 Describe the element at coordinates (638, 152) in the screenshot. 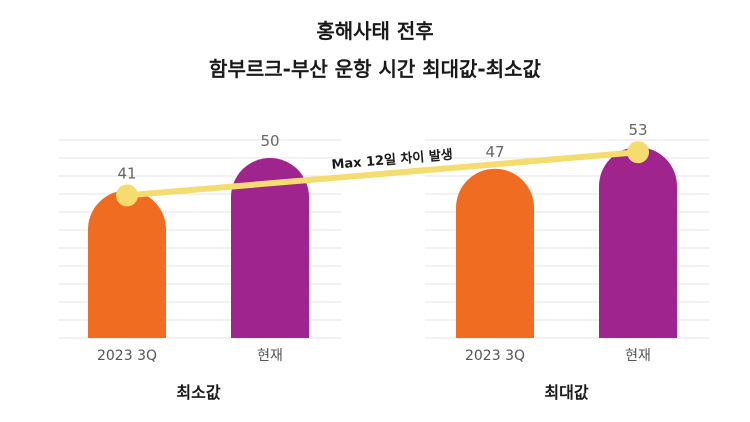

I see `connector-dot-end` at that location.